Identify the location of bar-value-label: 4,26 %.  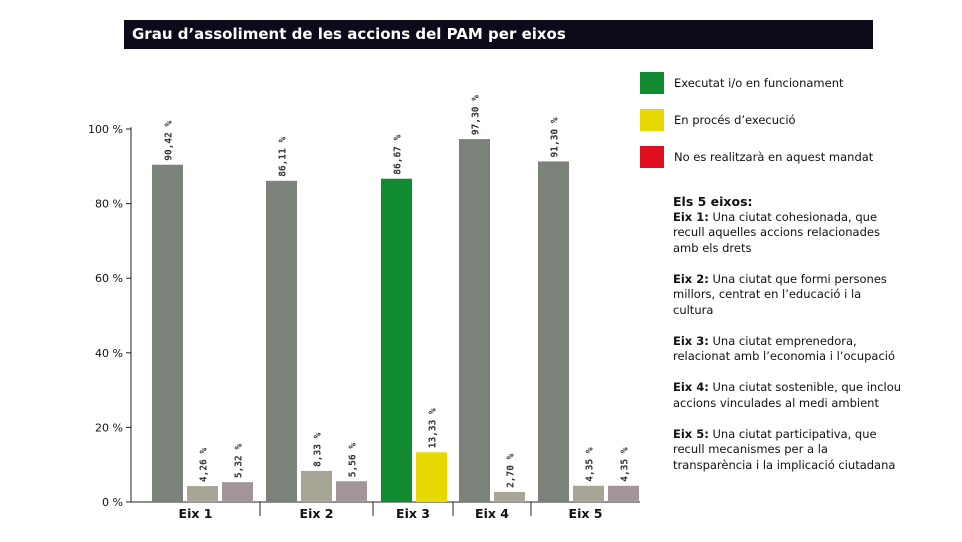
(204, 465).